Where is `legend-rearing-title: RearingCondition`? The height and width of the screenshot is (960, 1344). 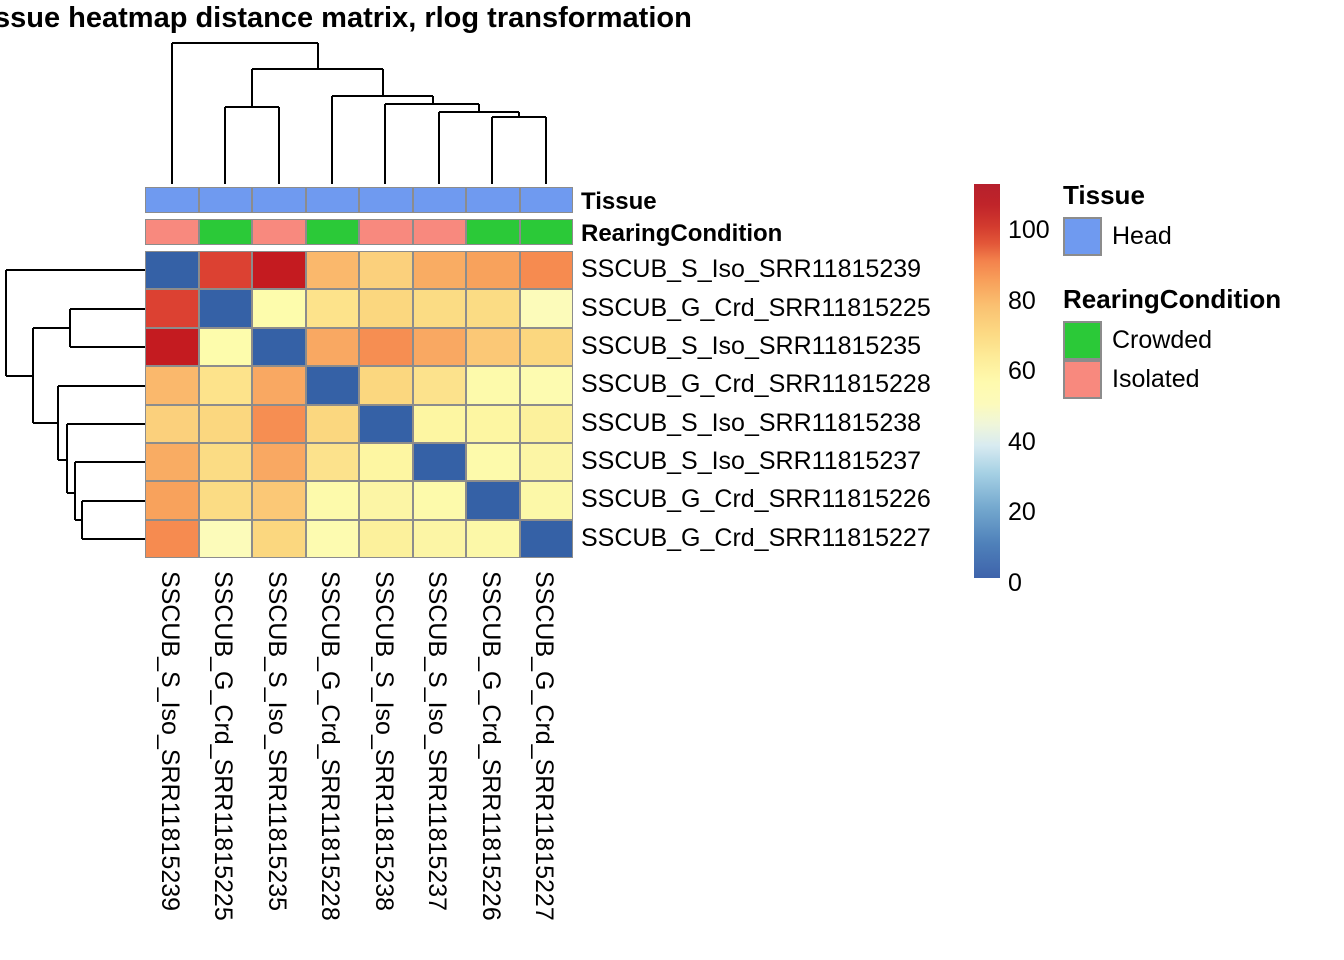 legend-rearing-title: RearingCondition is located at coordinates (1172, 299).